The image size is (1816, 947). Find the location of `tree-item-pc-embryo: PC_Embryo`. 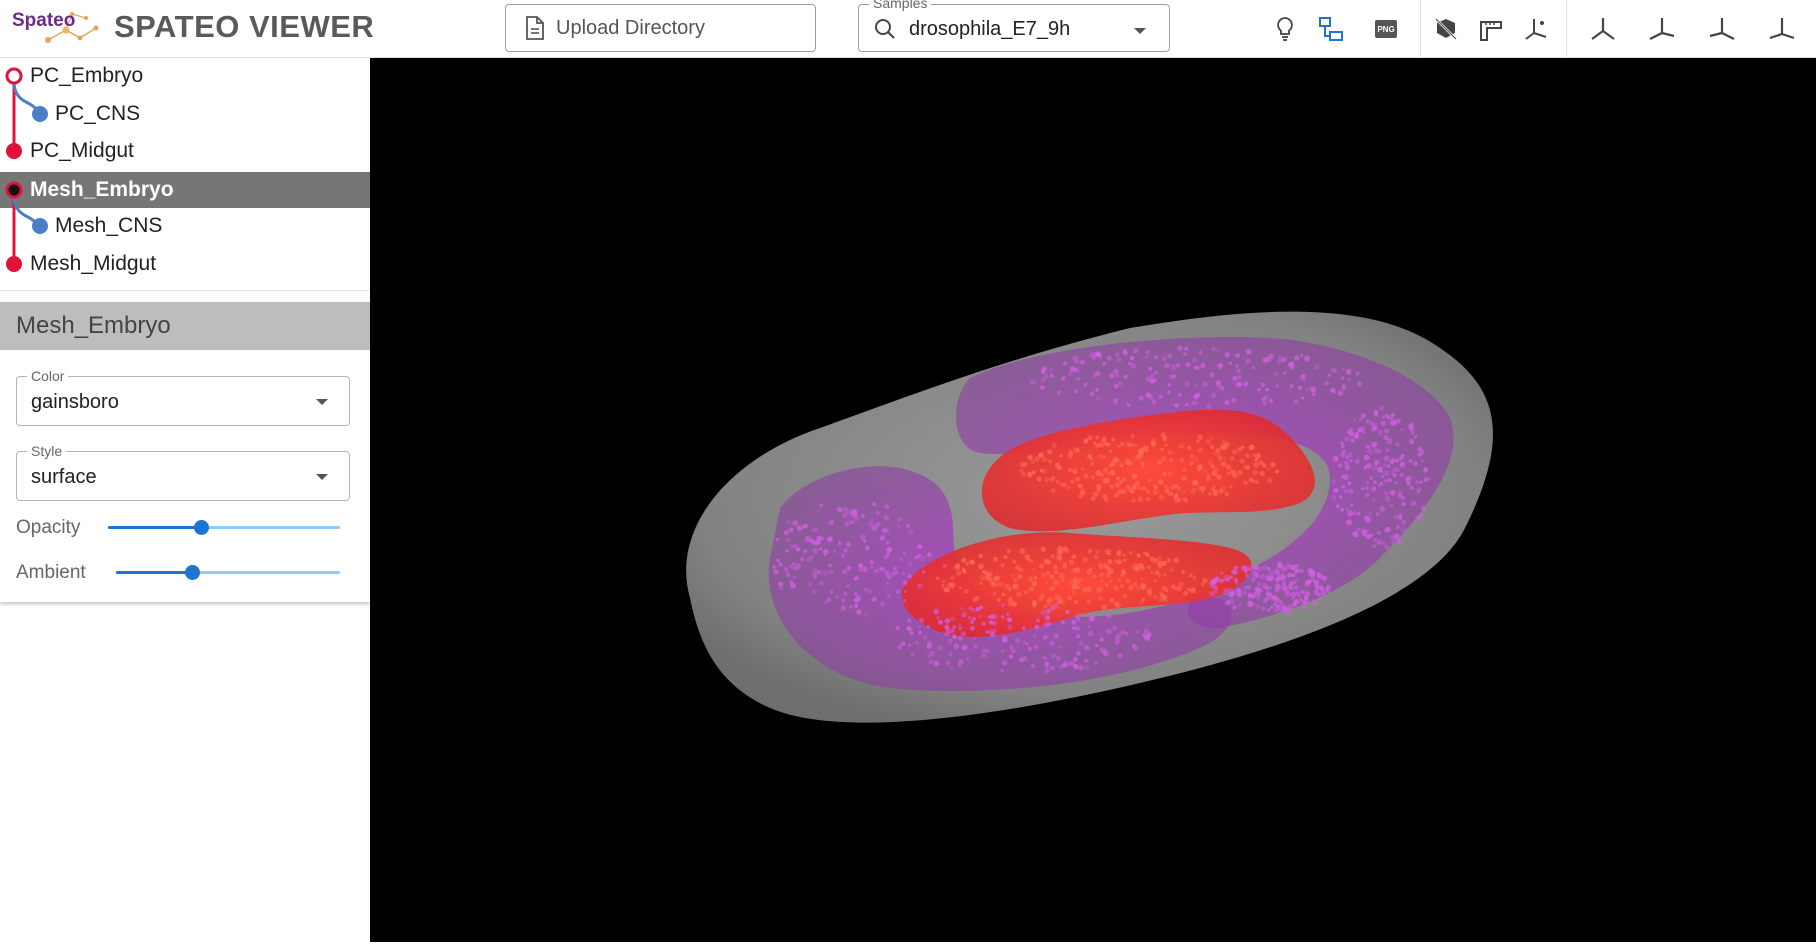

tree-item-pc-embryo: PC_Embryo is located at coordinates (185, 76).